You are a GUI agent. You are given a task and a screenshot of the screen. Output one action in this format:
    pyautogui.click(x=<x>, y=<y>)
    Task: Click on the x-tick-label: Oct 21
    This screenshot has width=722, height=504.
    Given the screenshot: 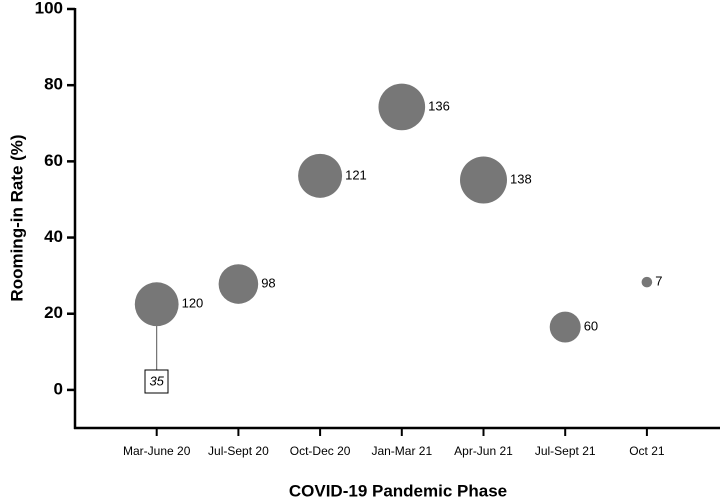 What is the action you would take?
    pyautogui.click(x=647, y=451)
    